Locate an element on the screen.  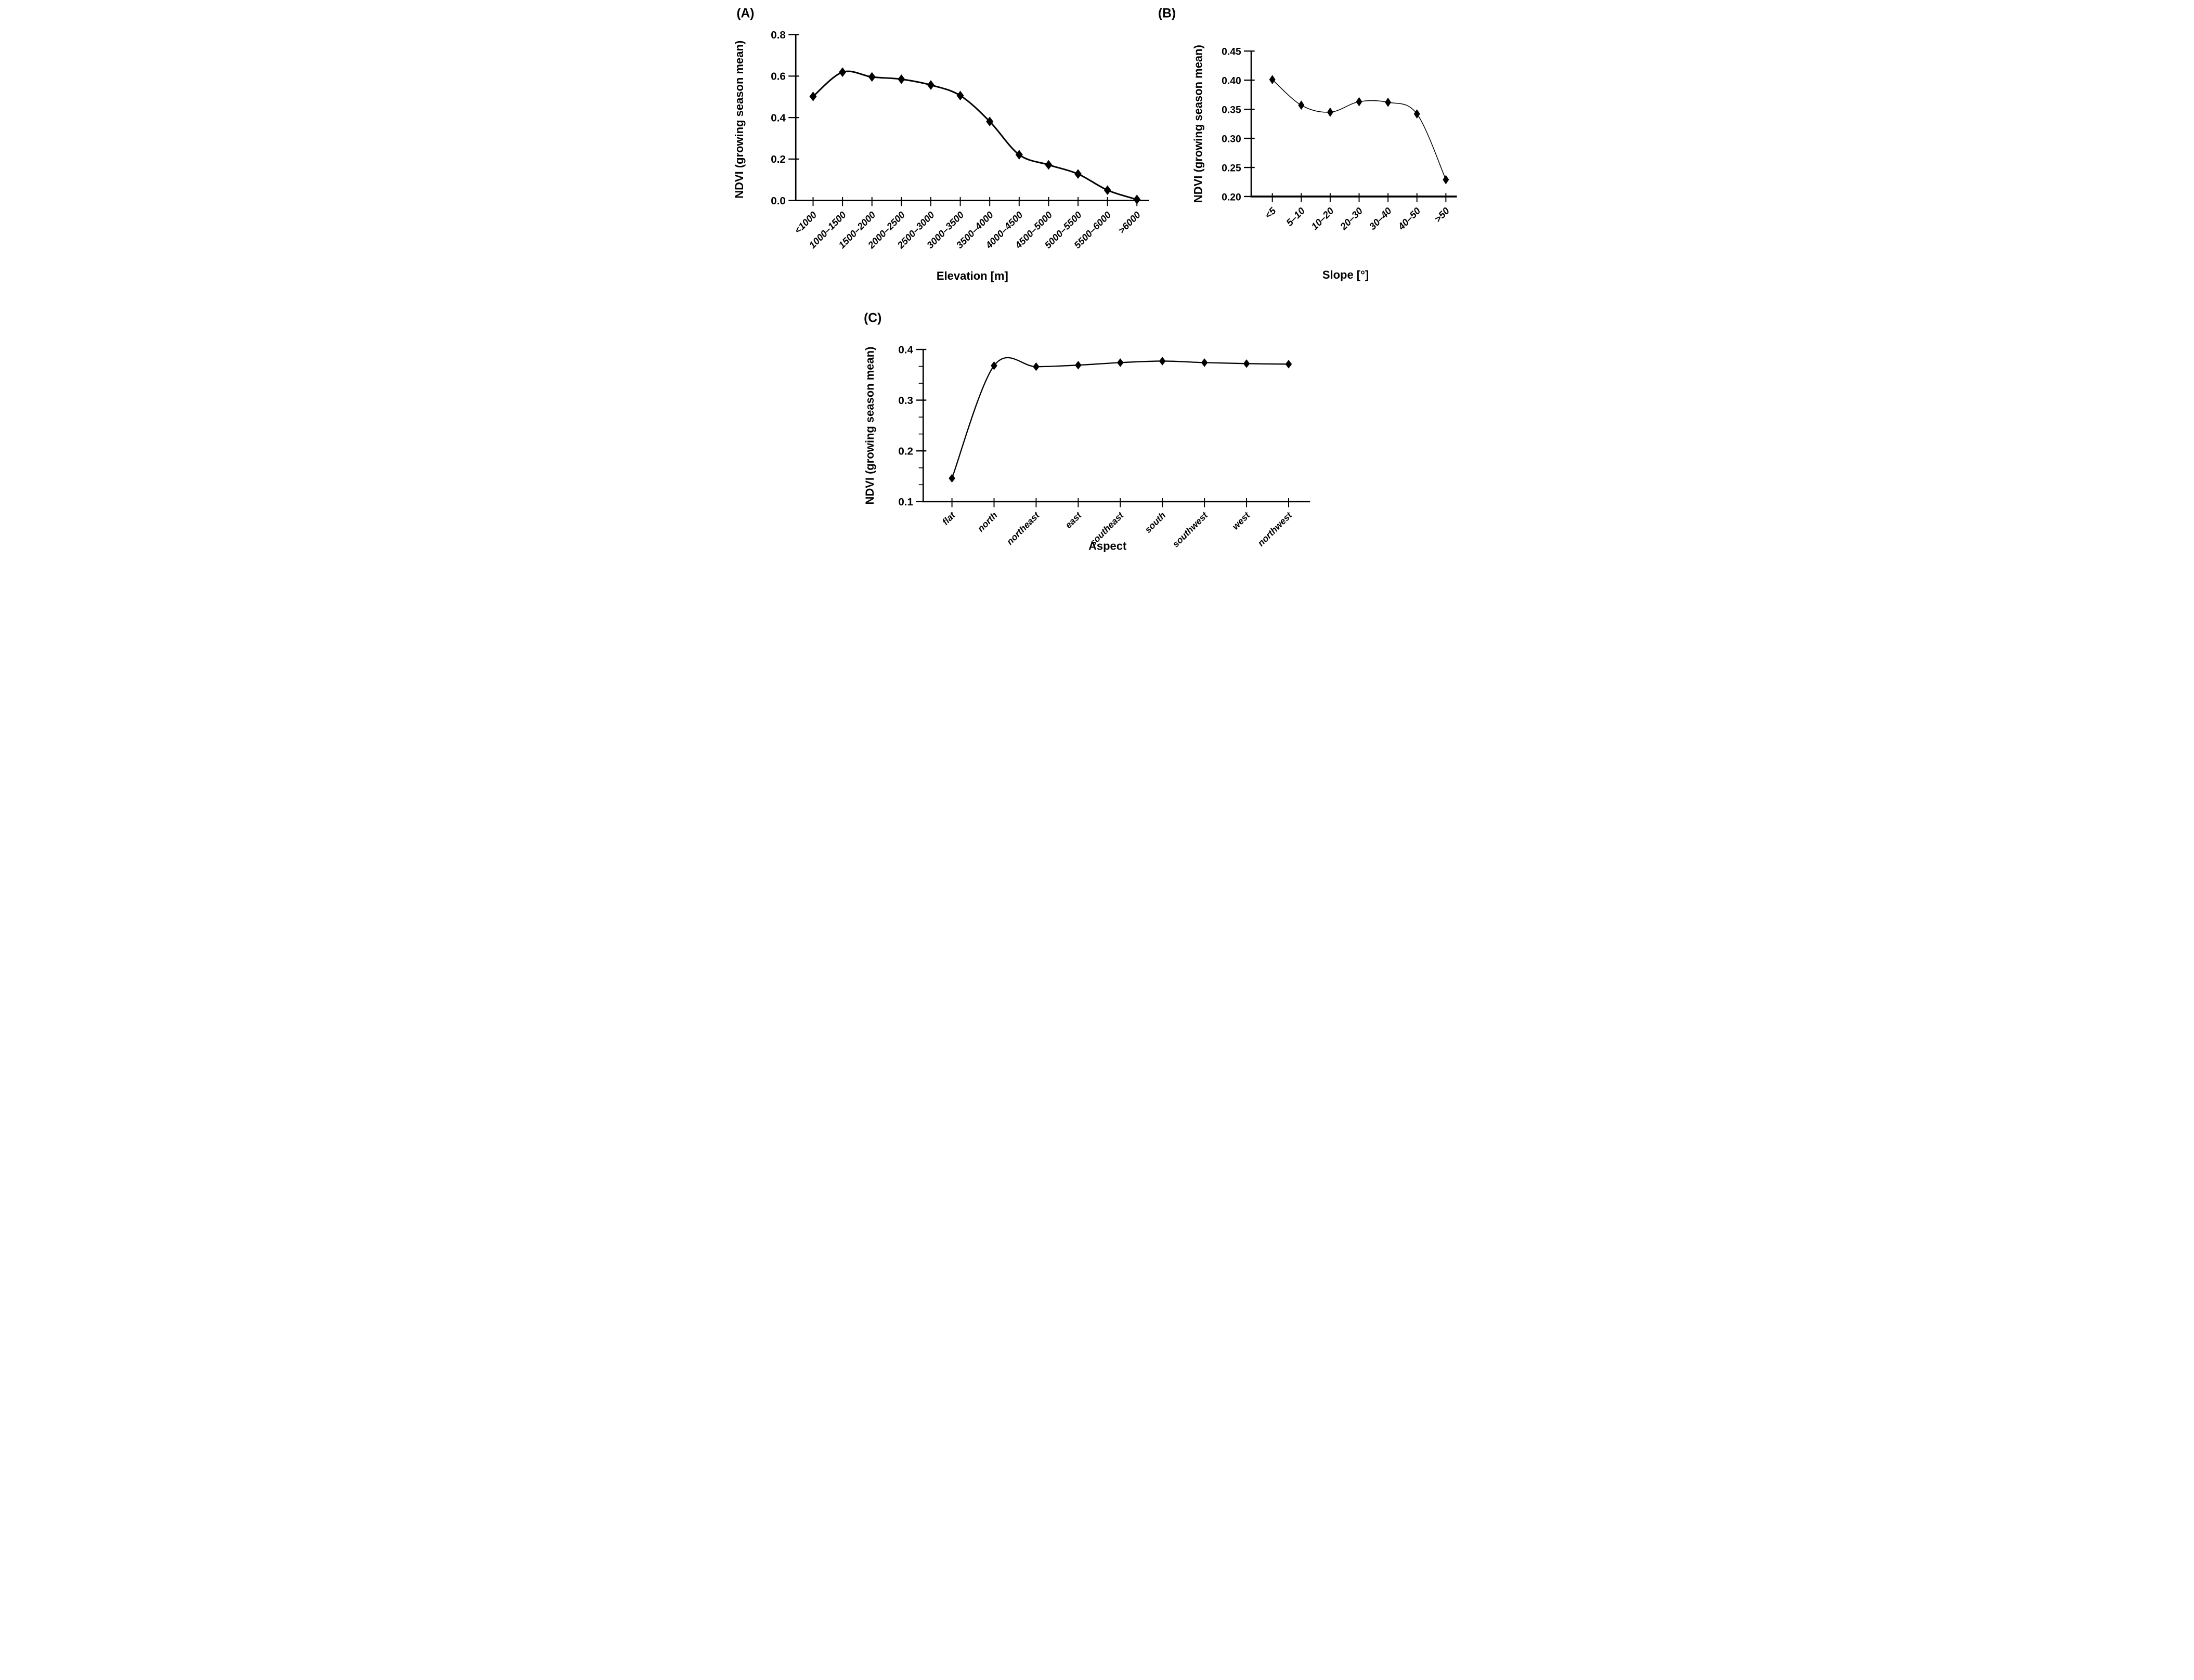
y-tick-label: 0.35 is located at coordinates (1231, 110).